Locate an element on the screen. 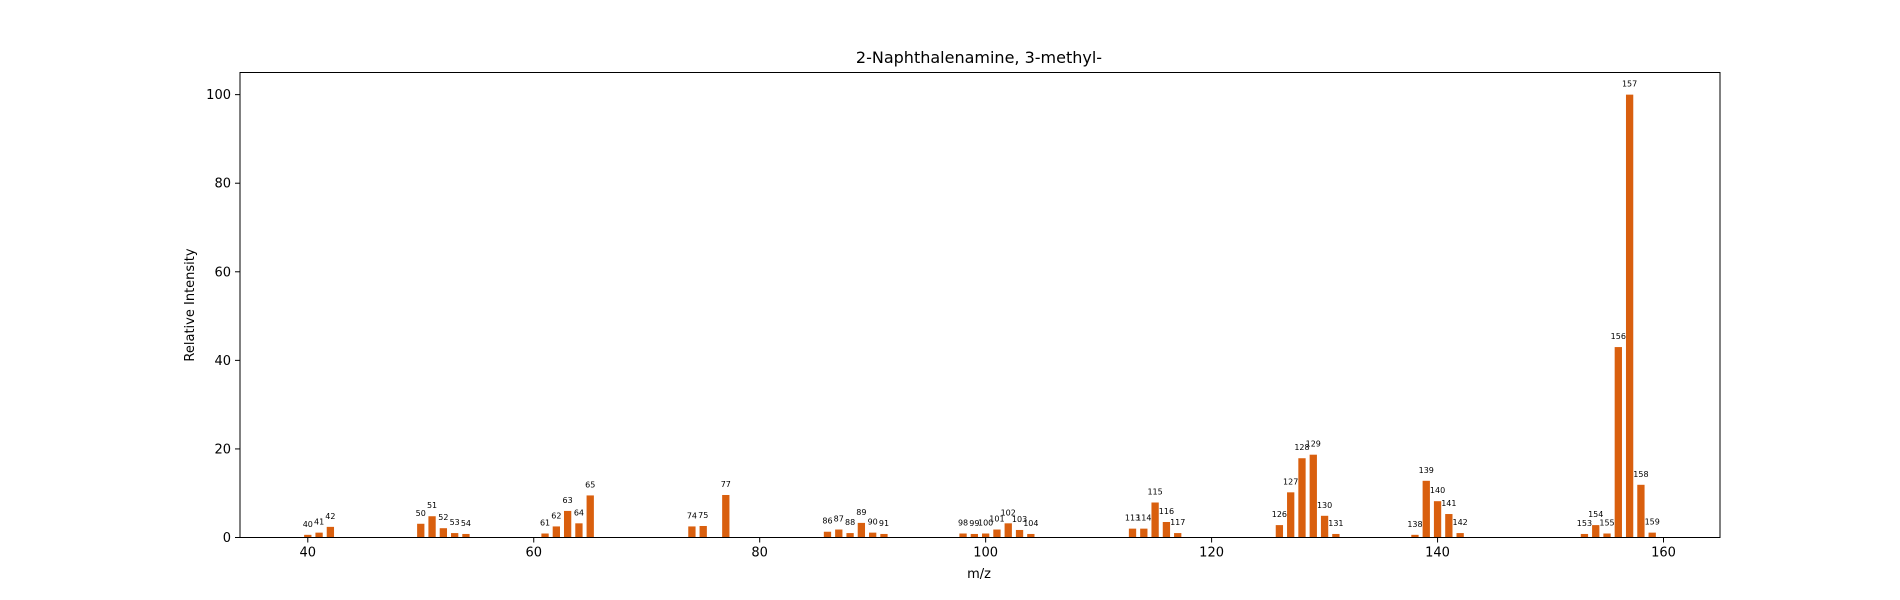 The height and width of the screenshot is (600, 1900). bar-label-mz-129: 129 is located at coordinates (1313, 444).